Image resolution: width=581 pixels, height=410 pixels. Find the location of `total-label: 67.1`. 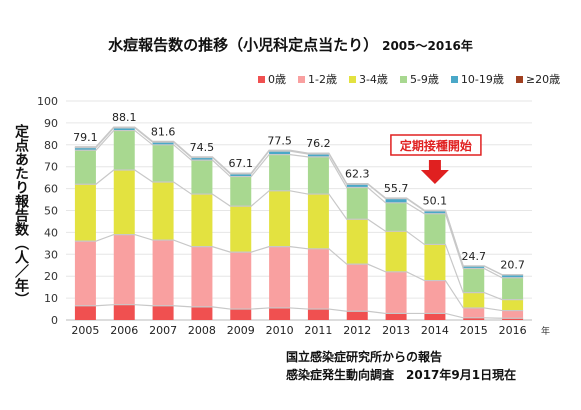

total-label: 67.1 is located at coordinates (241, 163).